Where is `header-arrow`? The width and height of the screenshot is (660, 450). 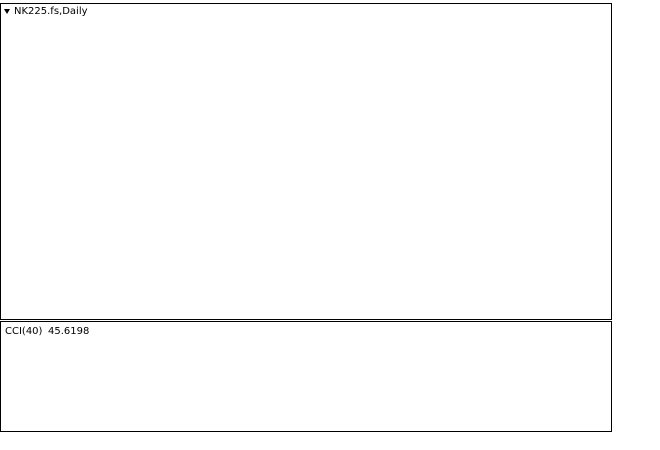 header-arrow is located at coordinates (7, 11).